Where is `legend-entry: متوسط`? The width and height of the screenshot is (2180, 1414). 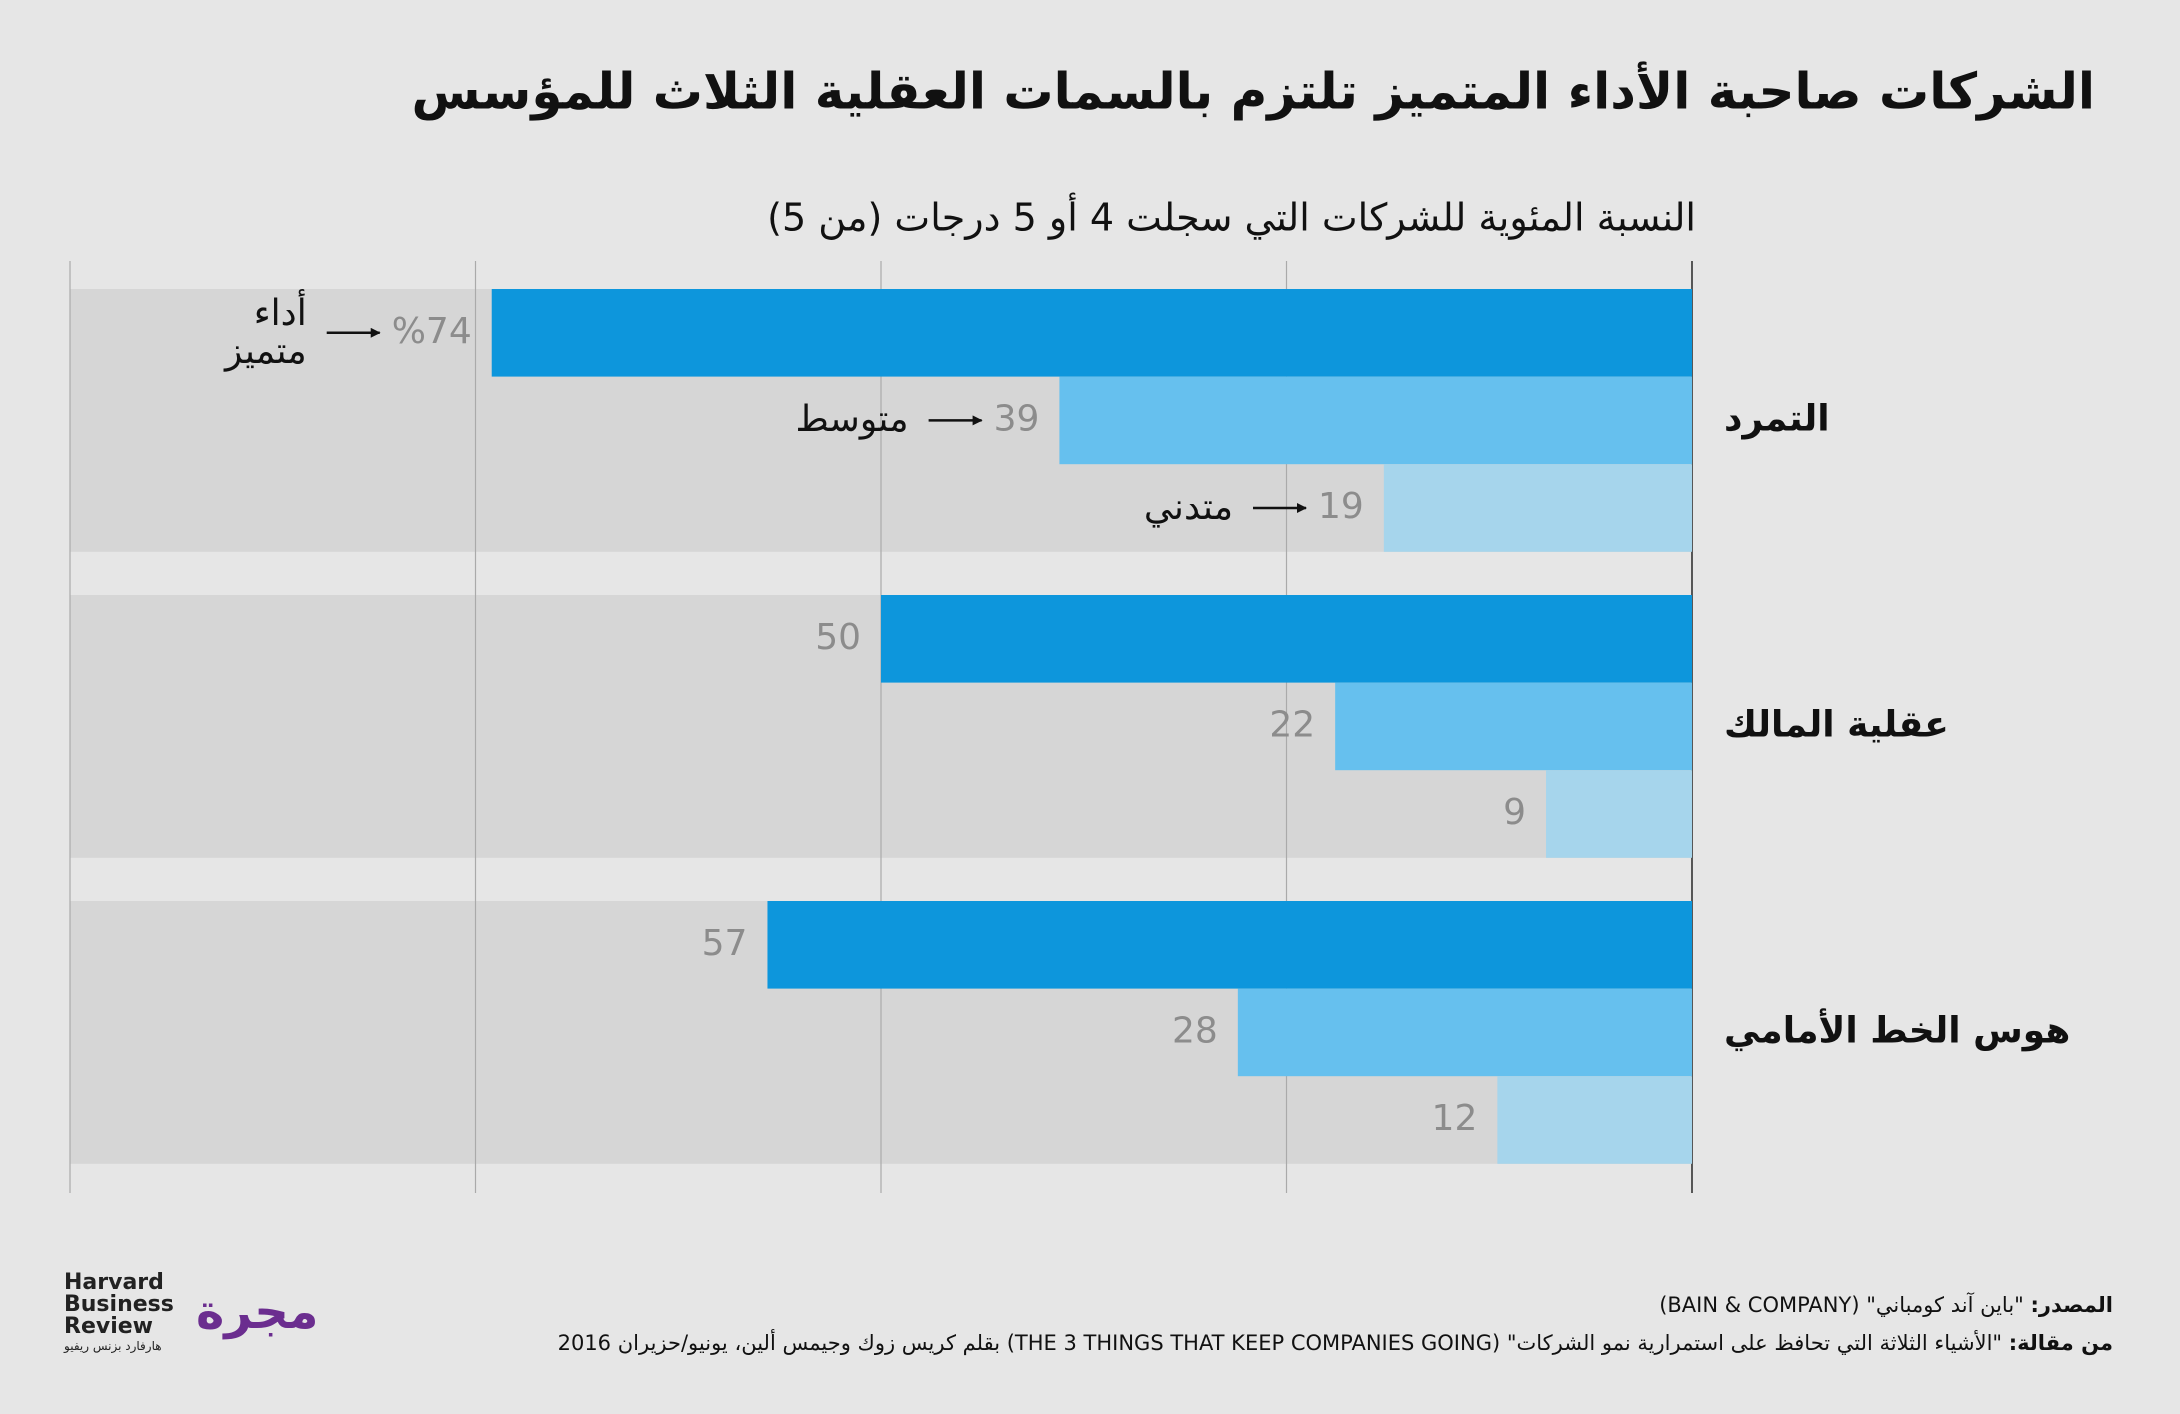 legend-entry: متوسط is located at coordinates (759, 421).